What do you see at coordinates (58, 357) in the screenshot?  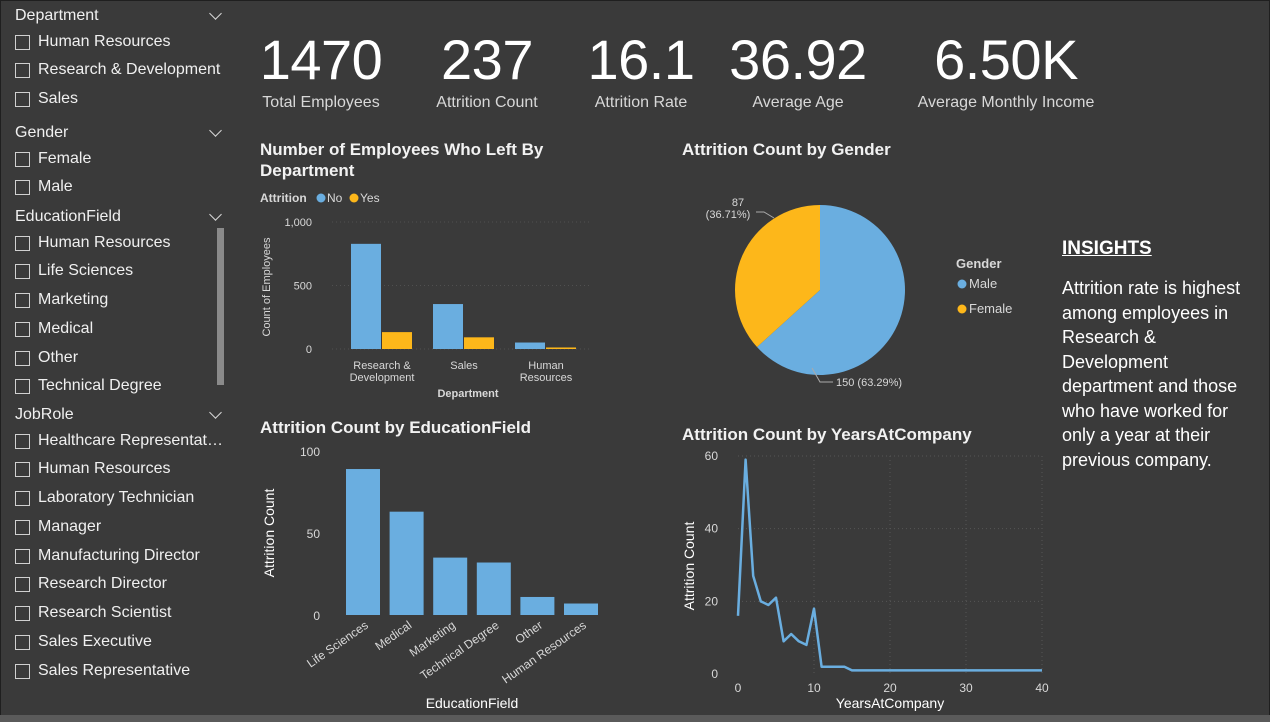 I see `slicer-item-label: Other` at bounding box center [58, 357].